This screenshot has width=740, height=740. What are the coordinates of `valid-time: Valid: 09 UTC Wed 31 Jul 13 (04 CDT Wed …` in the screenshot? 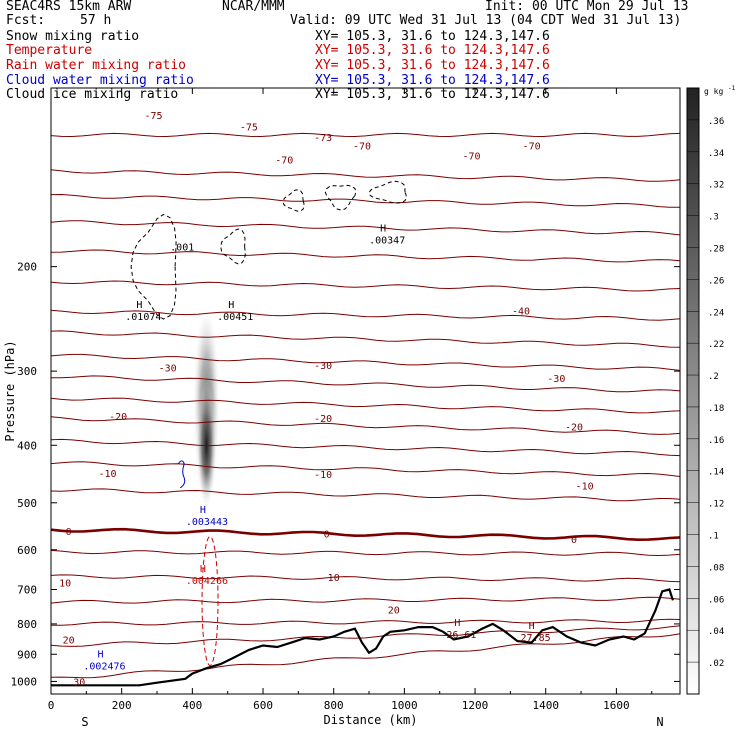 It's located at (486, 20).